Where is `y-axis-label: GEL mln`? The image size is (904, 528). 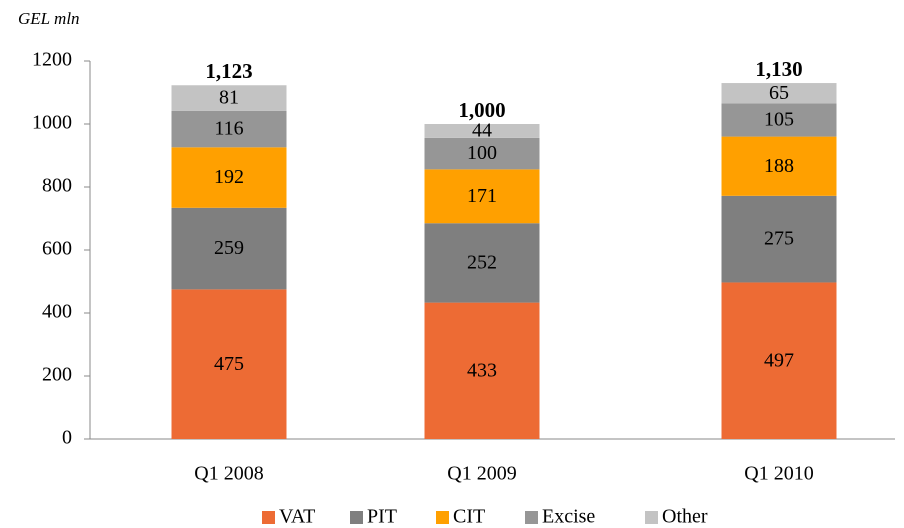
y-axis-label: GEL mln is located at coordinates (49, 18).